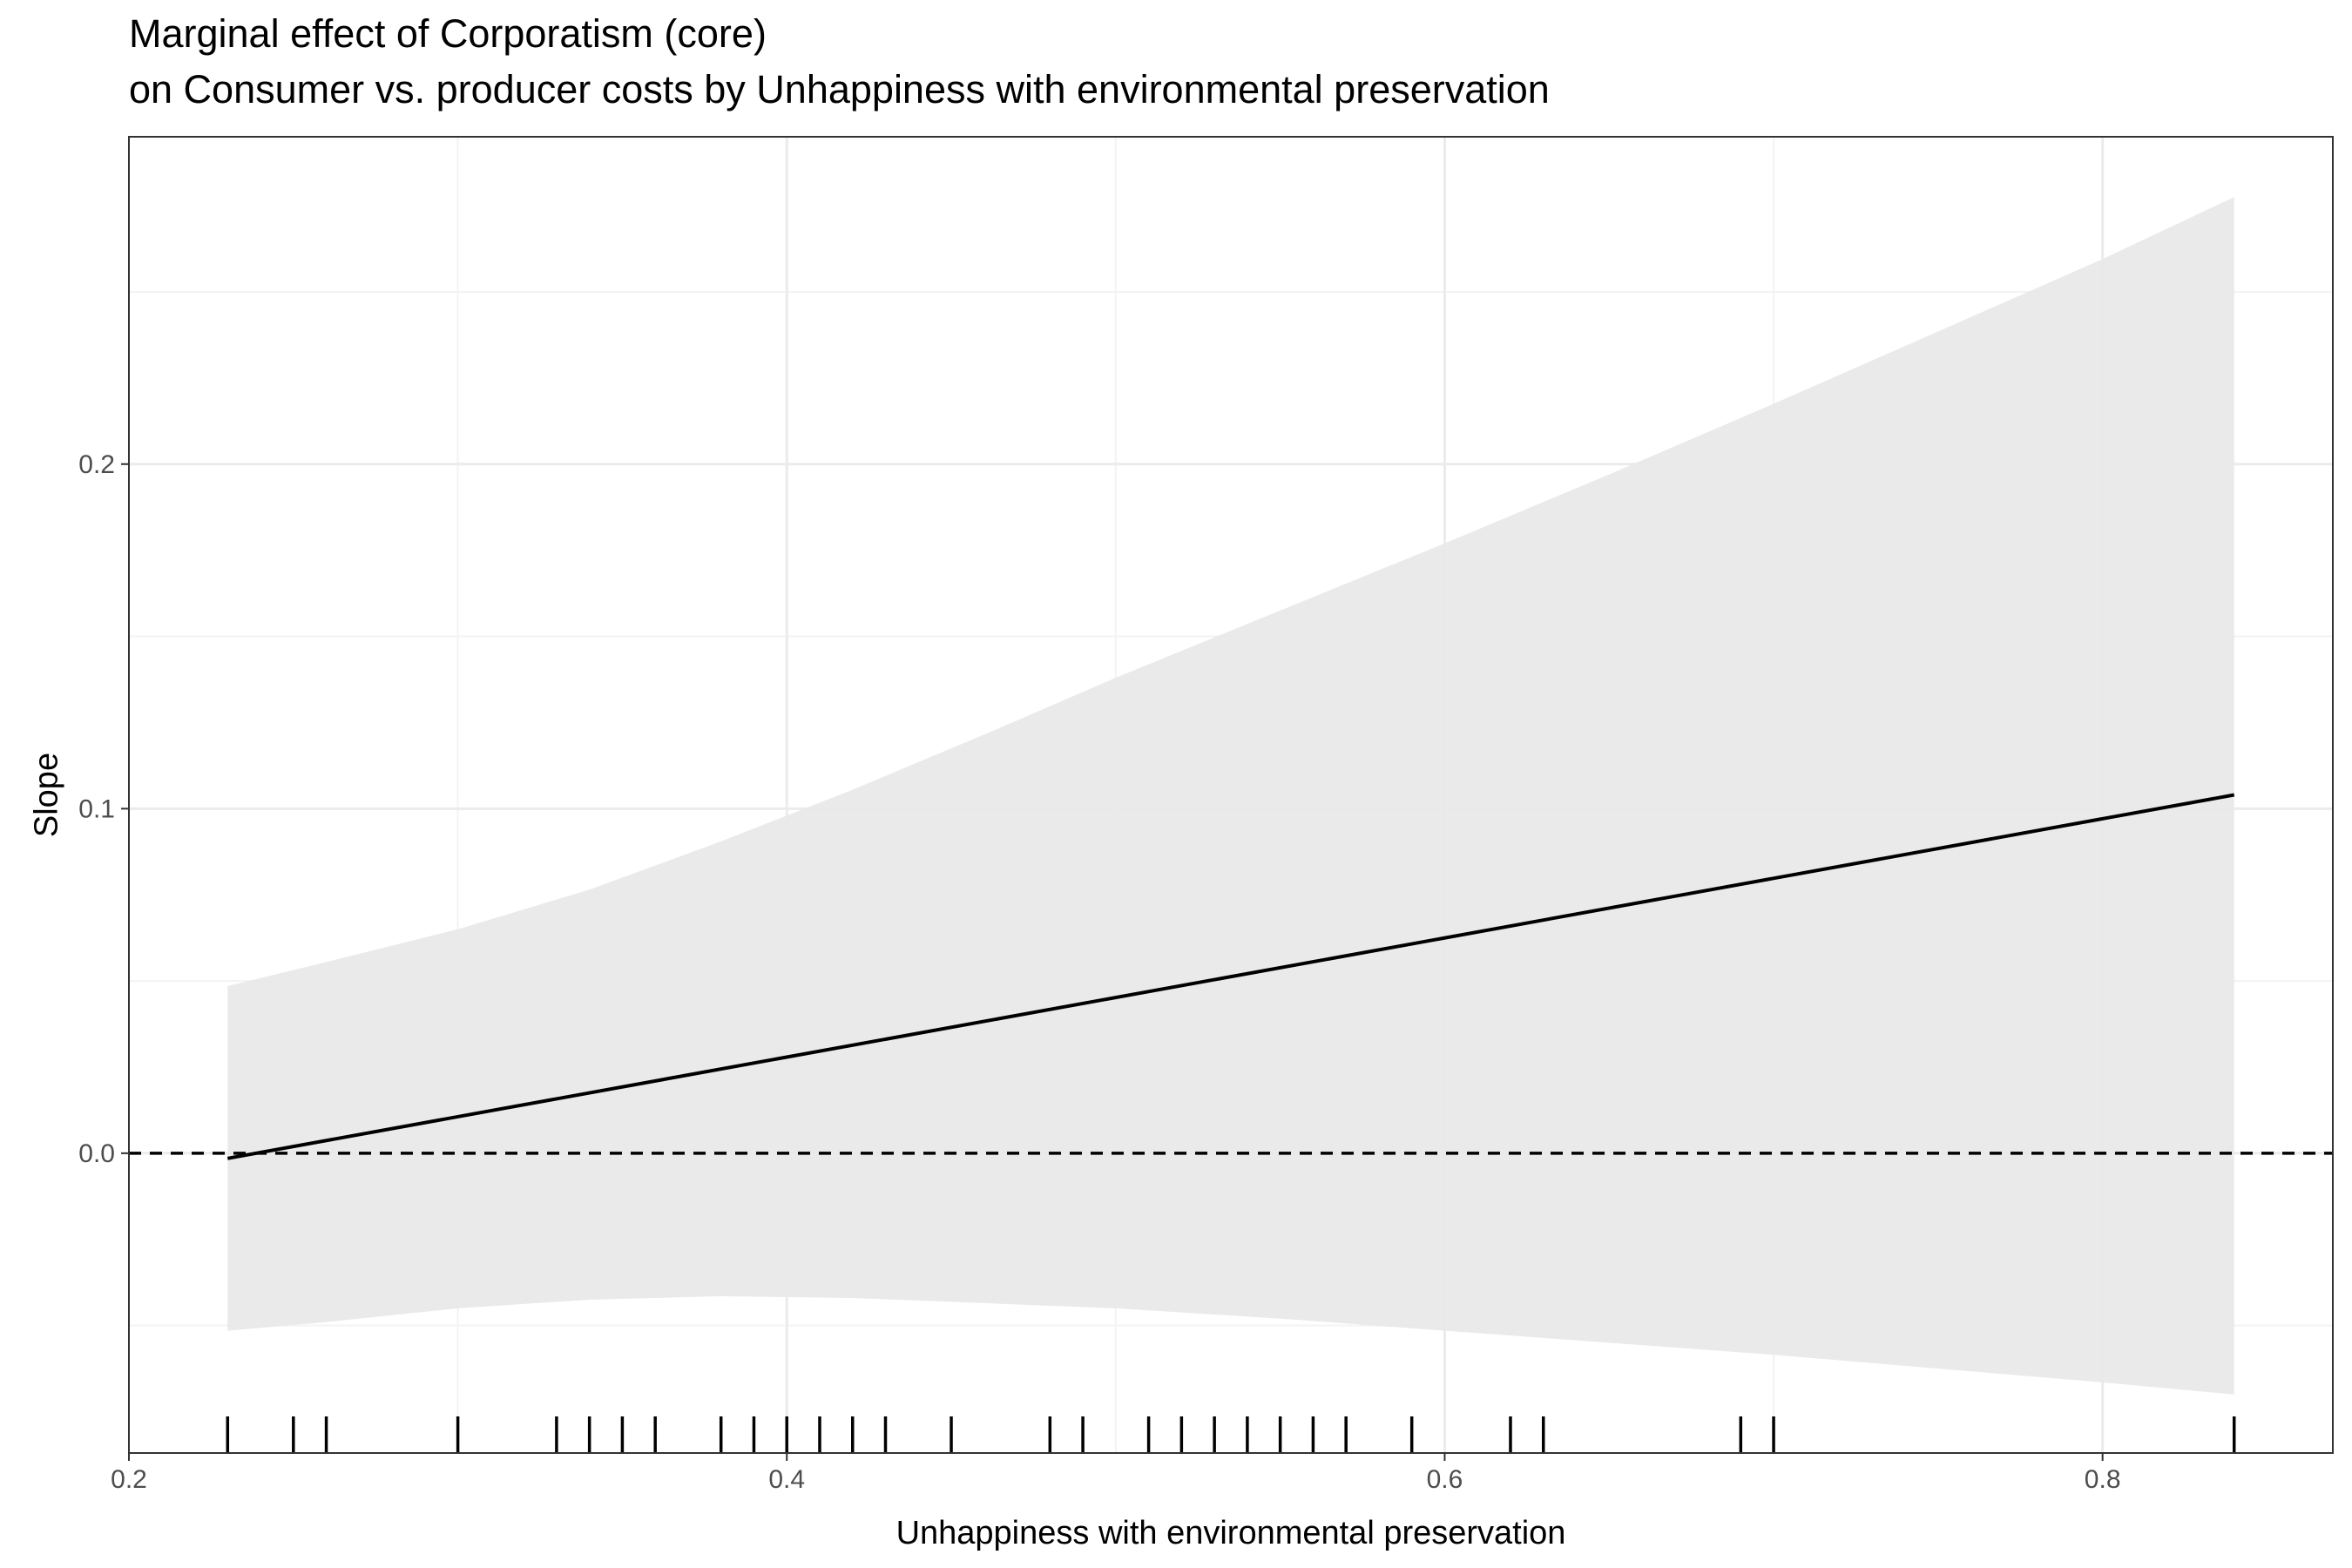  Describe the element at coordinates (1231, 1434) in the screenshot. I see `rug-marks` at that location.